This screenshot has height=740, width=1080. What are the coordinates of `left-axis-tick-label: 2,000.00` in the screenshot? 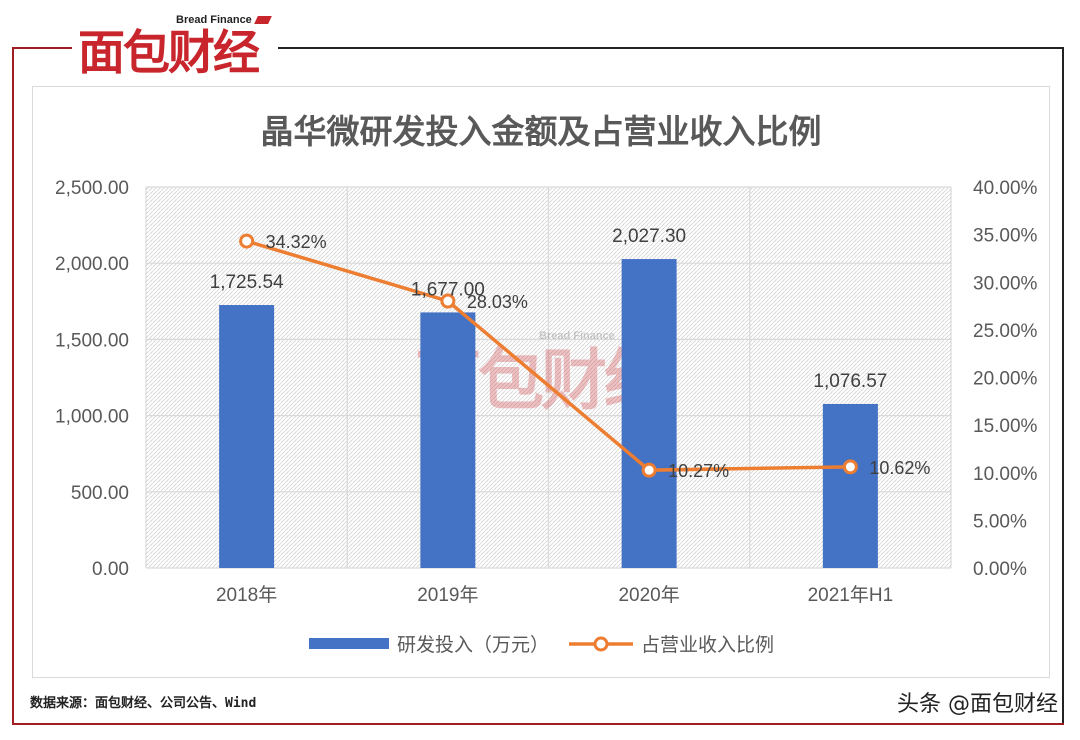 It's located at (92, 264).